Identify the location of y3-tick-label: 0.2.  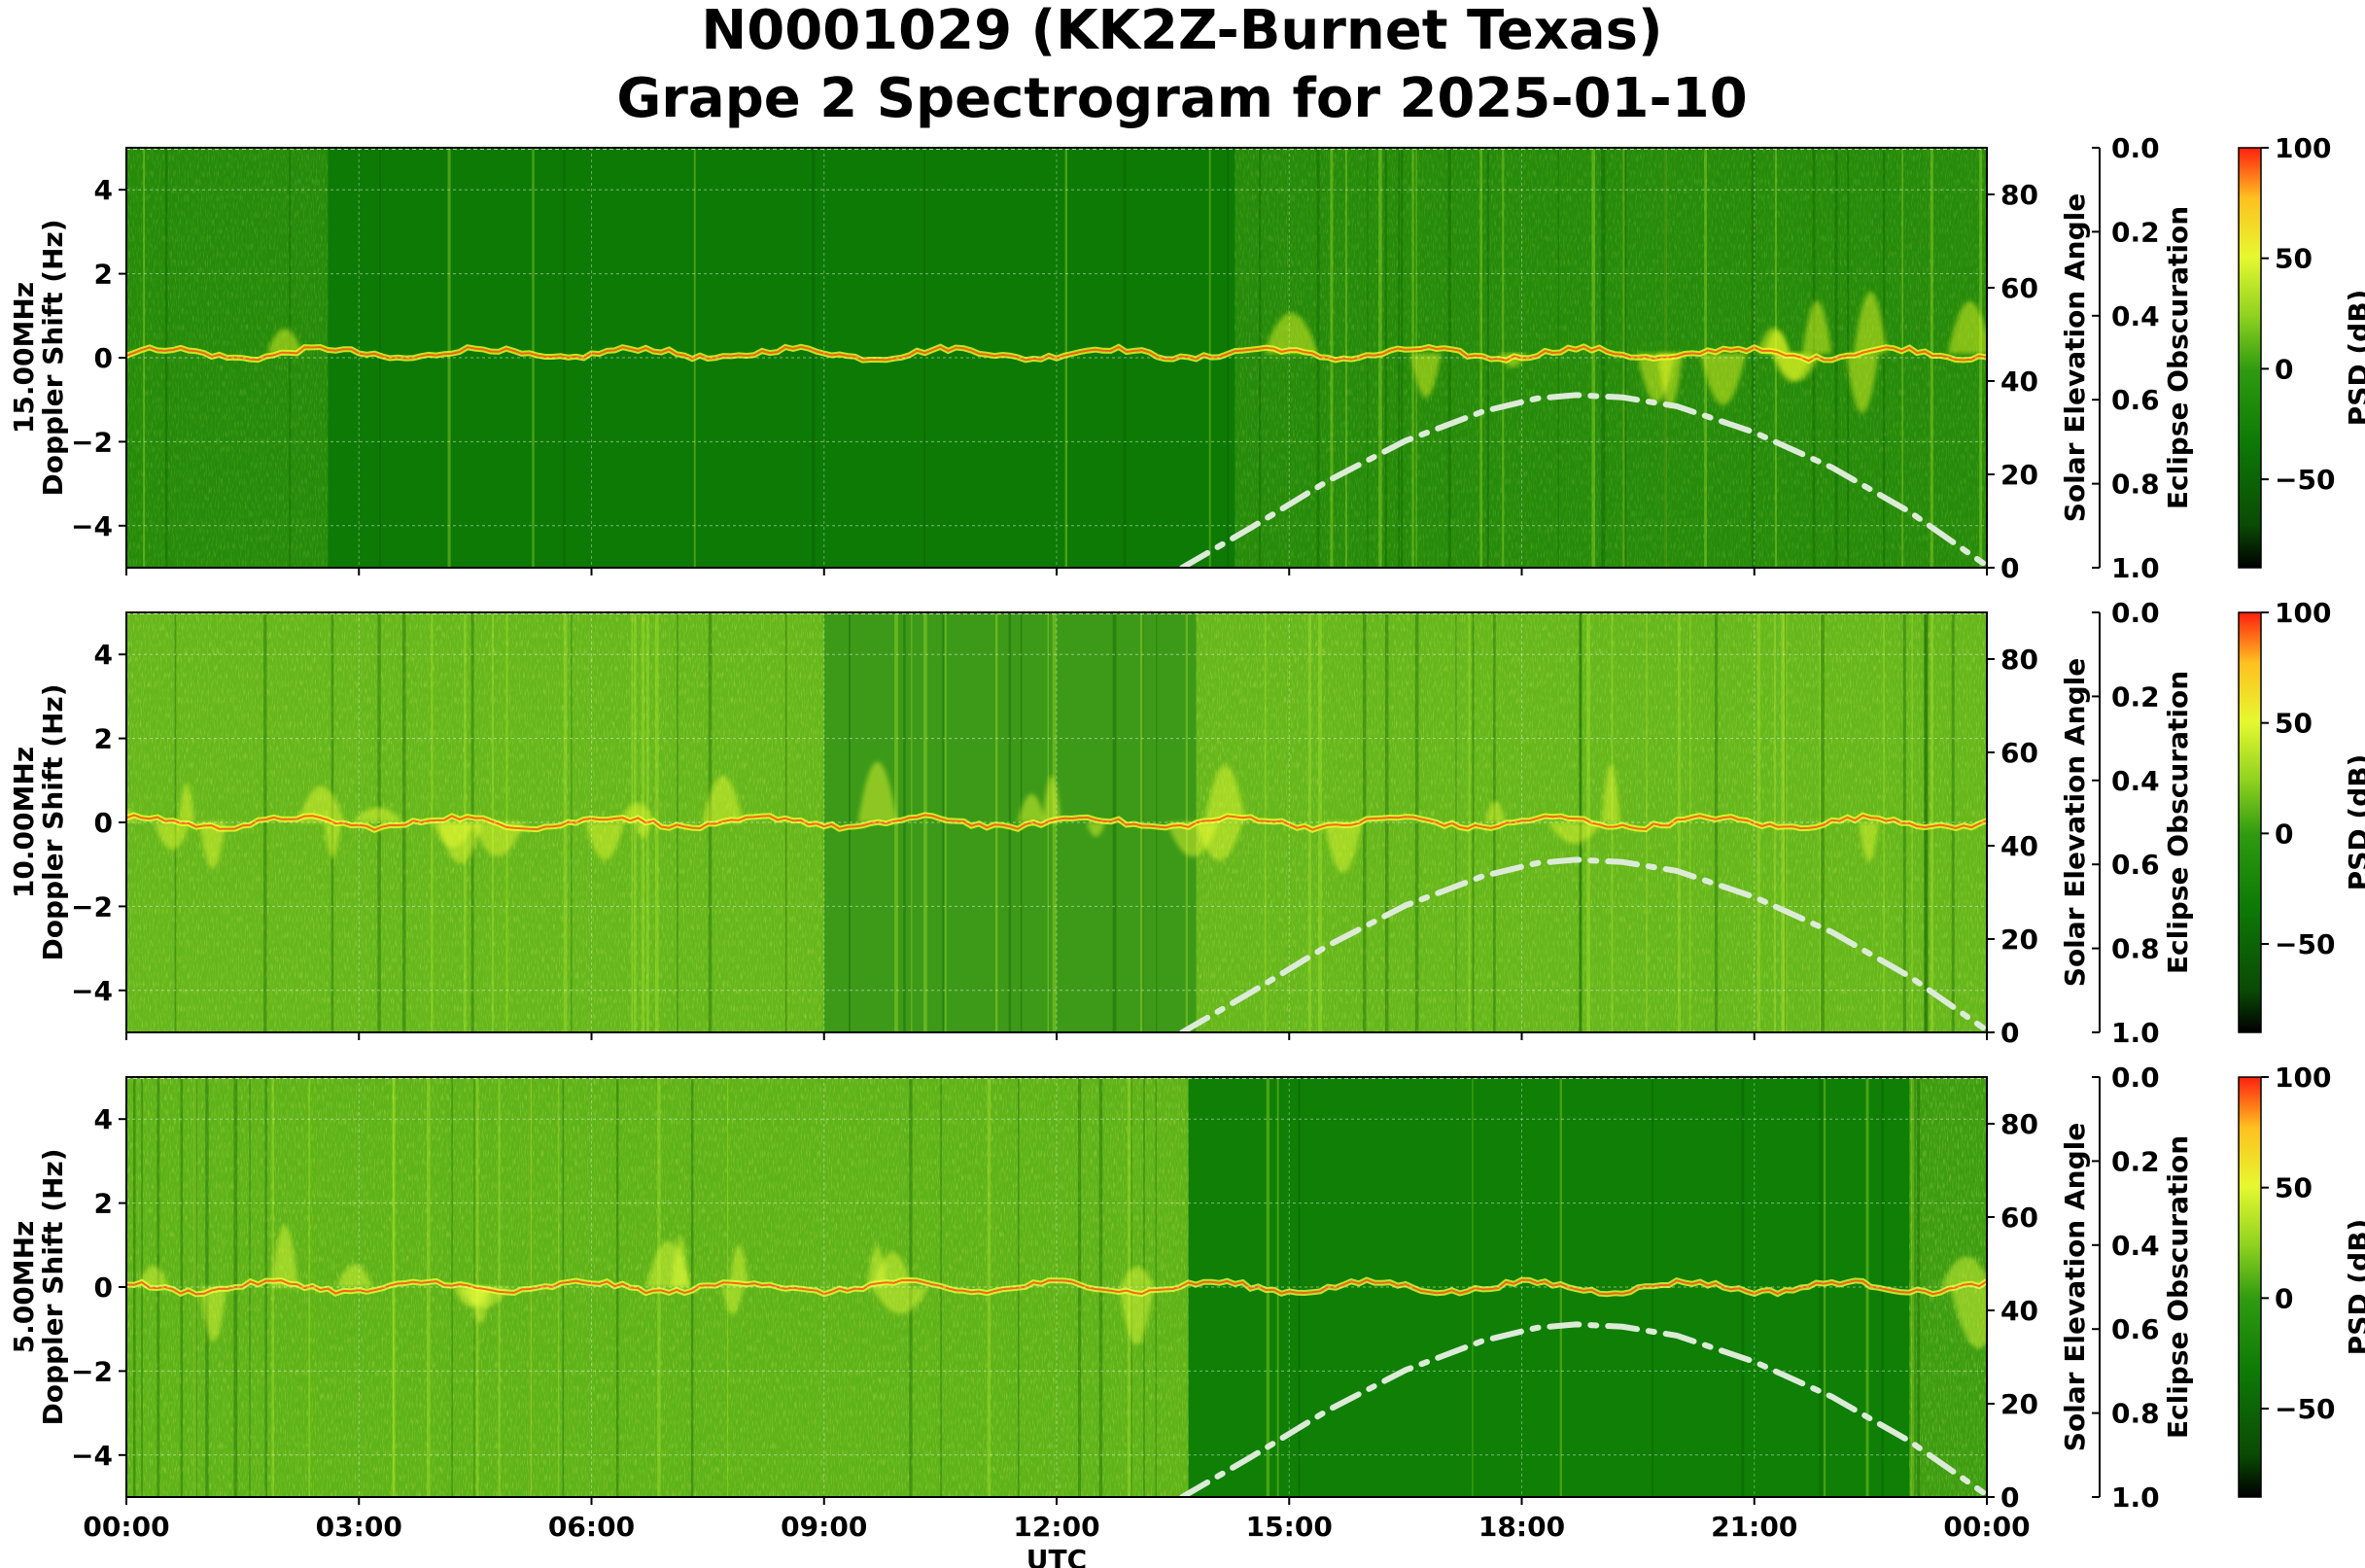
(2135, 696).